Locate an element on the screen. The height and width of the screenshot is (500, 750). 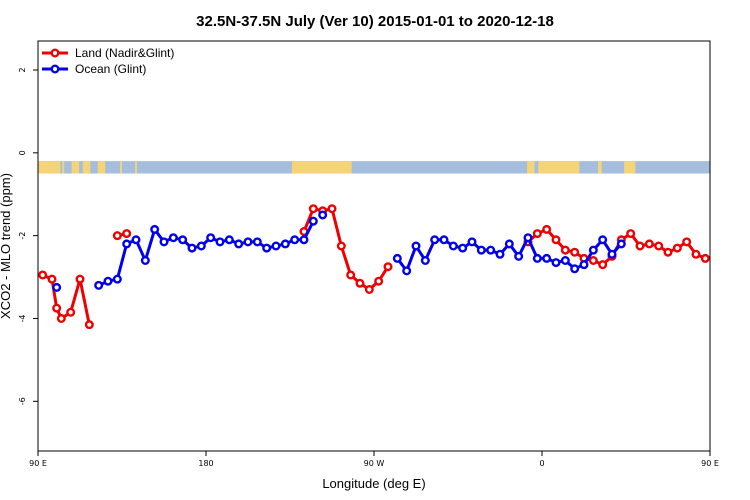
y-tick-label: 2 is located at coordinates (22, 69).